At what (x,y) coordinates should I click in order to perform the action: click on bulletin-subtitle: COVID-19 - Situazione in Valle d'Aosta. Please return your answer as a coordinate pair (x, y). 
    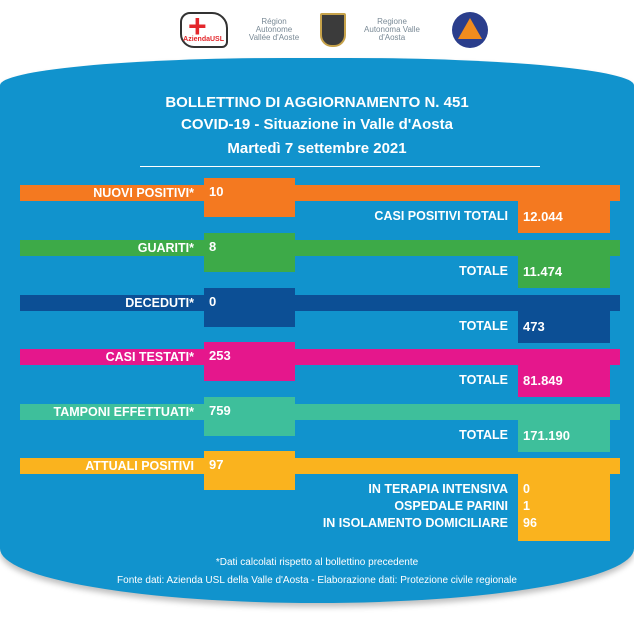
    Looking at the image, I should click on (317, 124).